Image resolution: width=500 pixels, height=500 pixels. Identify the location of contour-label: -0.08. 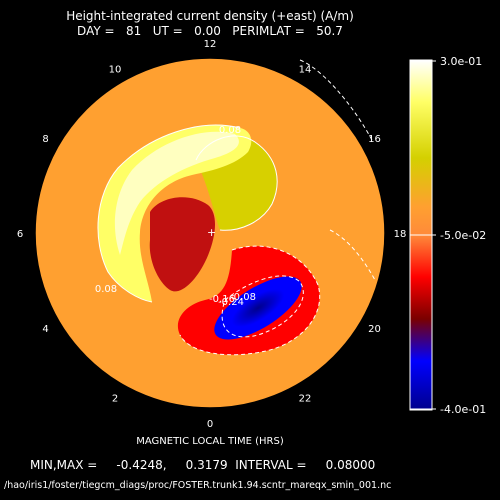
(243, 297).